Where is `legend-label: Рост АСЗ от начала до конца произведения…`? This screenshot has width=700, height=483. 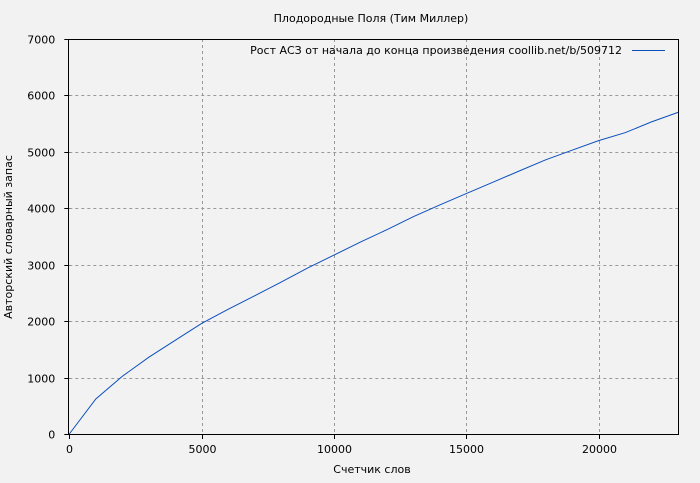
legend-label: Рост АСЗ от начала до конца произведения… is located at coordinates (436, 50).